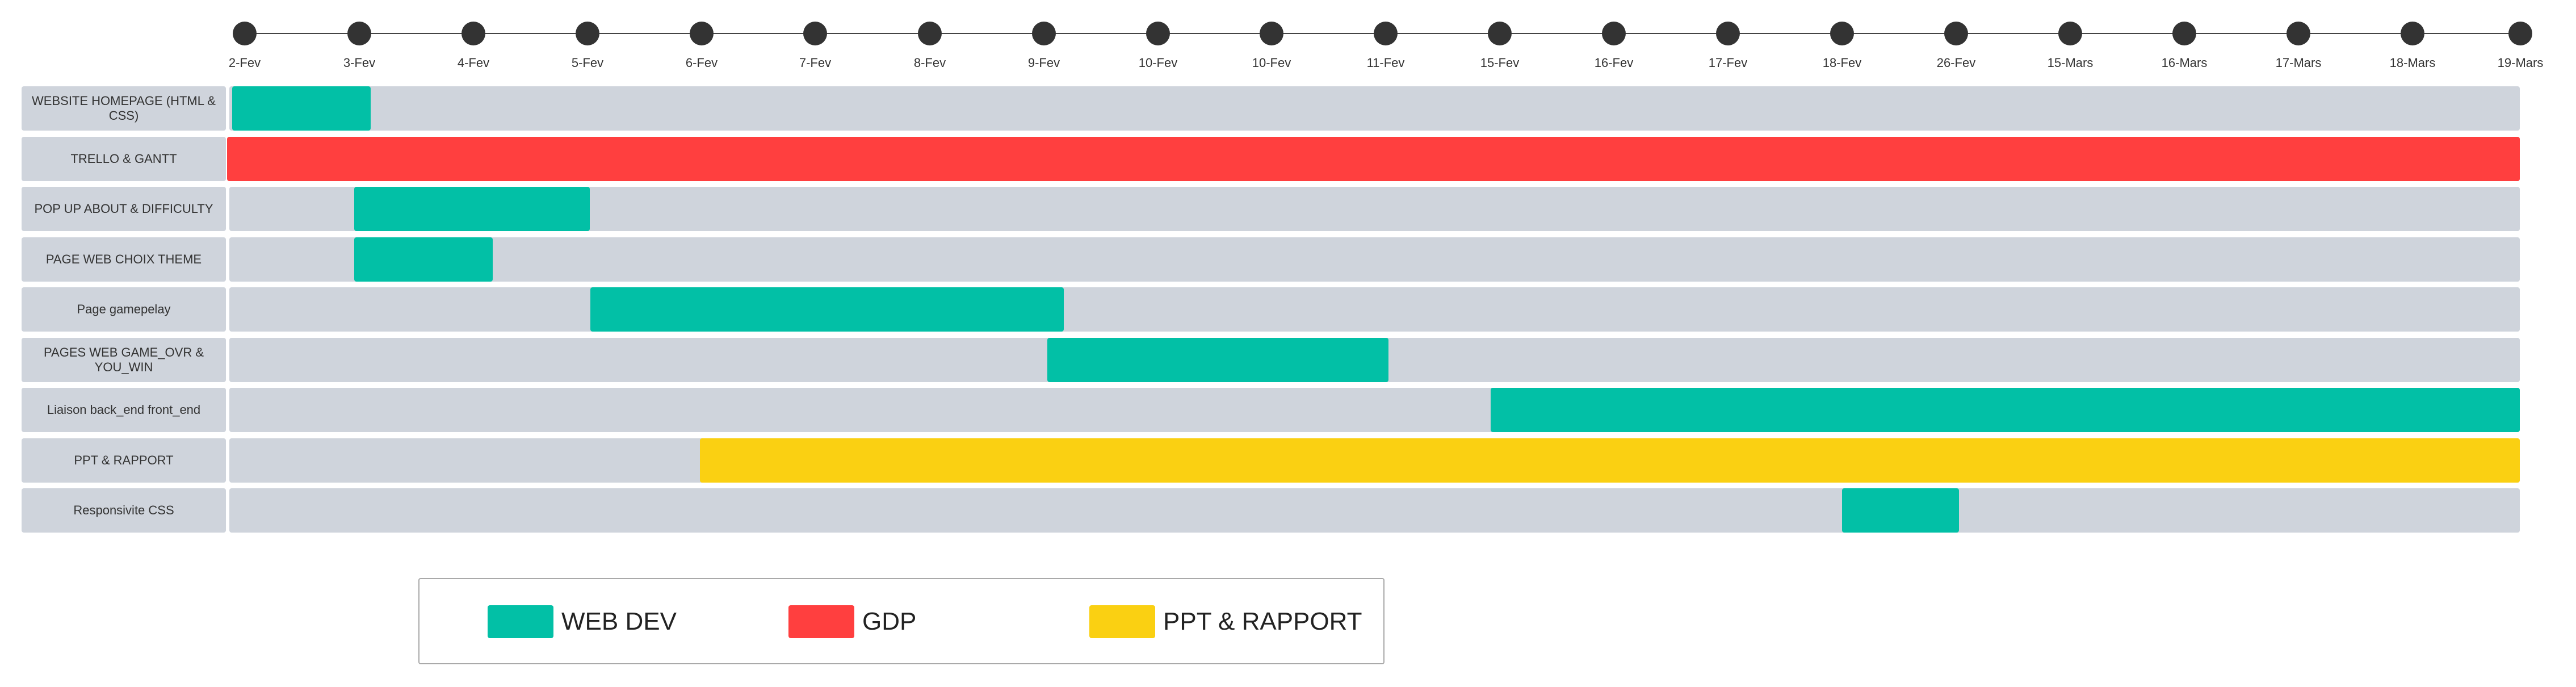 This screenshot has width=2576, height=687. Describe the element at coordinates (619, 621) in the screenshot. I see `legend-label: WEB DEV` at that location.